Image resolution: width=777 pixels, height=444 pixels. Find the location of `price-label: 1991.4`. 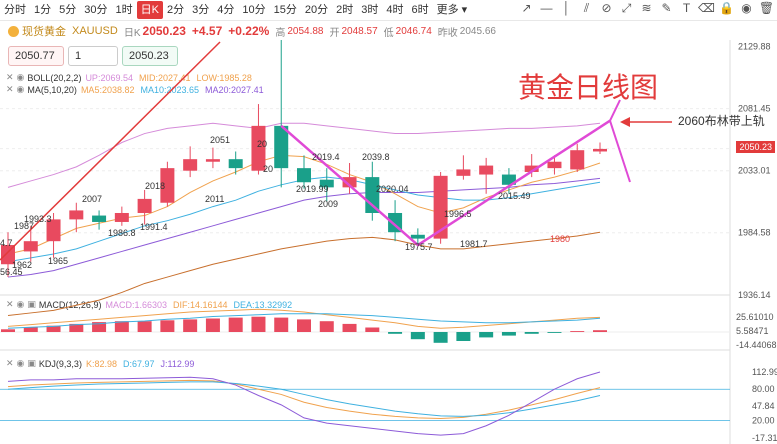

price-label: 1991.4 is located at coordinates (154, 227).